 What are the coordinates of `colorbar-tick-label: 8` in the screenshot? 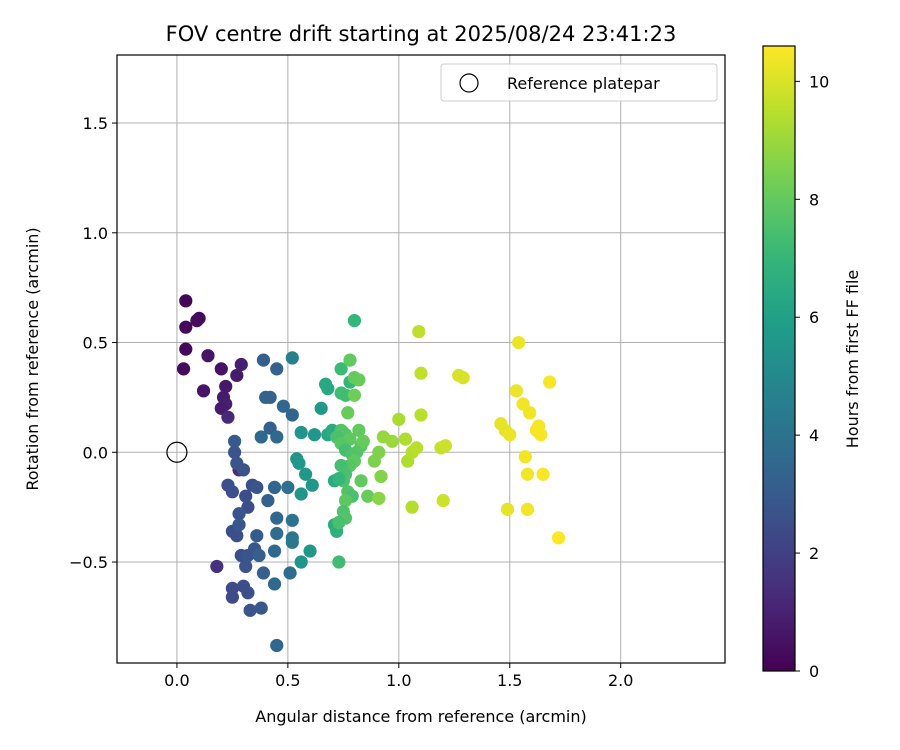 It's located at (814, 199).